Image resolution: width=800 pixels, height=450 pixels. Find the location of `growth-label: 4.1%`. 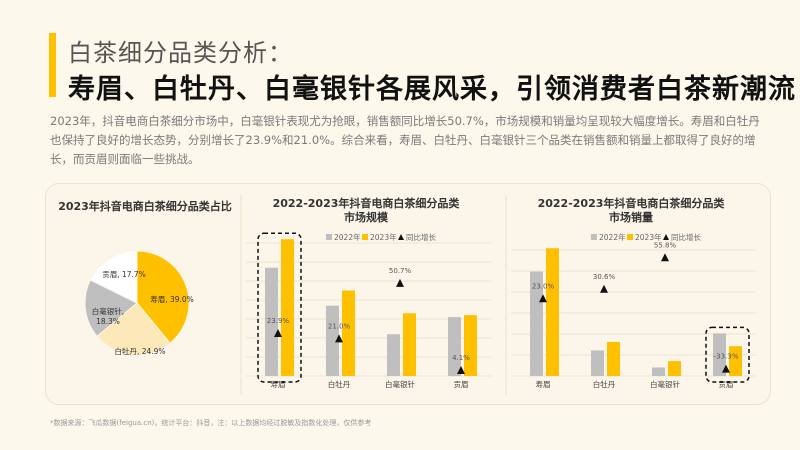

growth-label: 4.1% is located at coordinates (461, 358).